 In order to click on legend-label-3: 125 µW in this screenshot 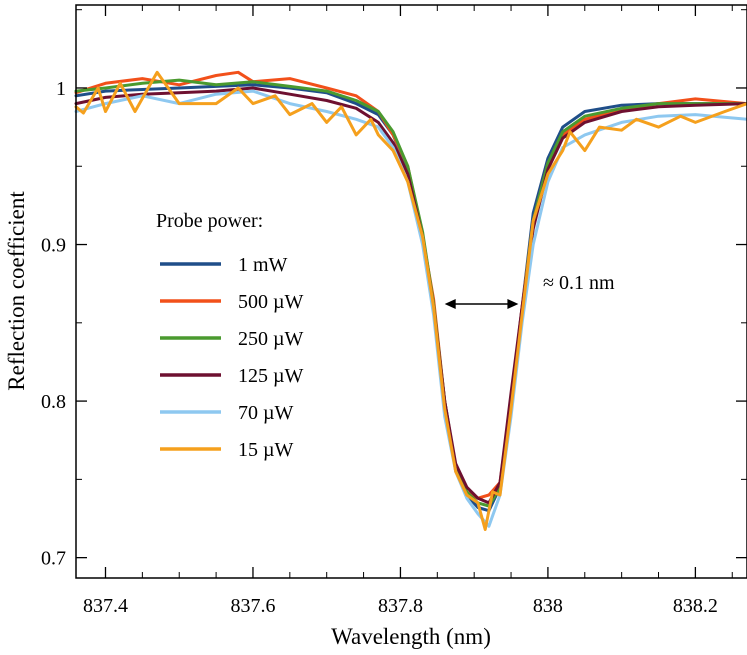, I will do `click(271, 376)`.